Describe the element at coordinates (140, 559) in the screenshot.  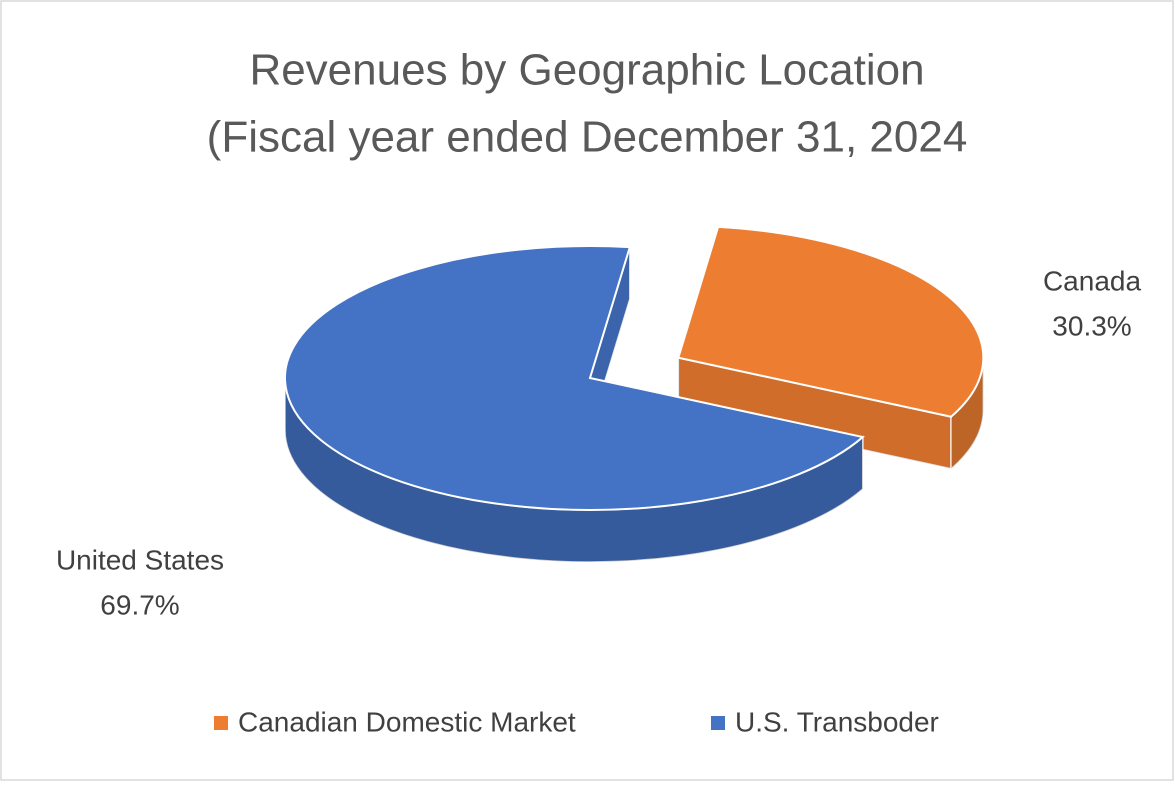
I see `data-label: United States` at that location.